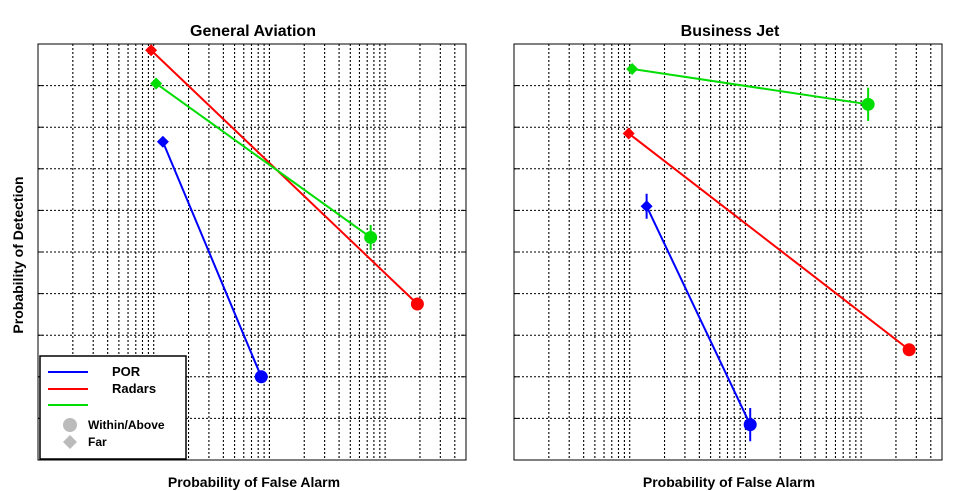 The height and width of the screenshot is (491, 966). What do you see at coordinates (134, 388) in the screenshot?
I see `legend-label: Radars` at bounding box center [134, 388].